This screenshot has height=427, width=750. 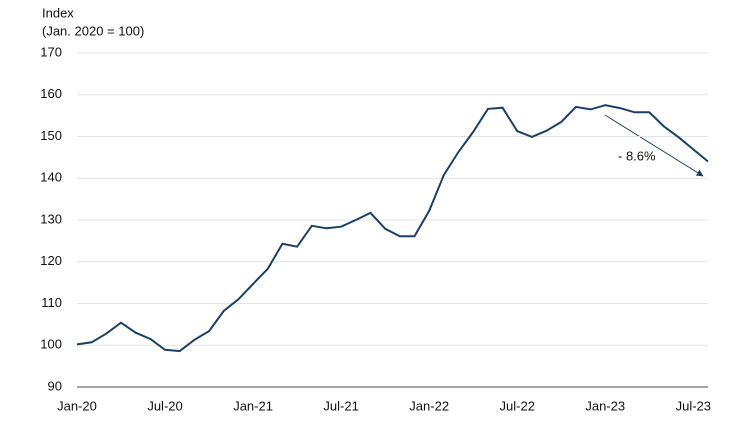 I want to click on x-tick-label: Jan-20, so click(x=77, y=405).